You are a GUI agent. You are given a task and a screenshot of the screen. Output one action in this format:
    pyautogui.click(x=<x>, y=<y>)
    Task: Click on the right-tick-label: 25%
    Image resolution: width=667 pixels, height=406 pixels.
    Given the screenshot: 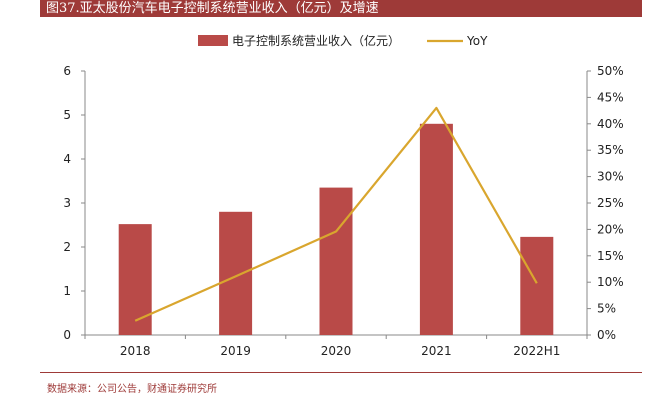 What is the action you would take?
    pyautogui.click(x=610, y=203)
    